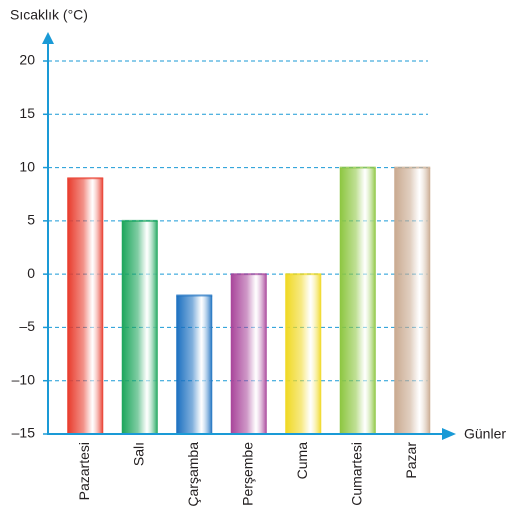 The width and height of the screenshot is (520, 530). What do you see at coordinates (27, 60) in the screenshot?
I see `y-tick-label: 20` at bounding box center [27, 60].